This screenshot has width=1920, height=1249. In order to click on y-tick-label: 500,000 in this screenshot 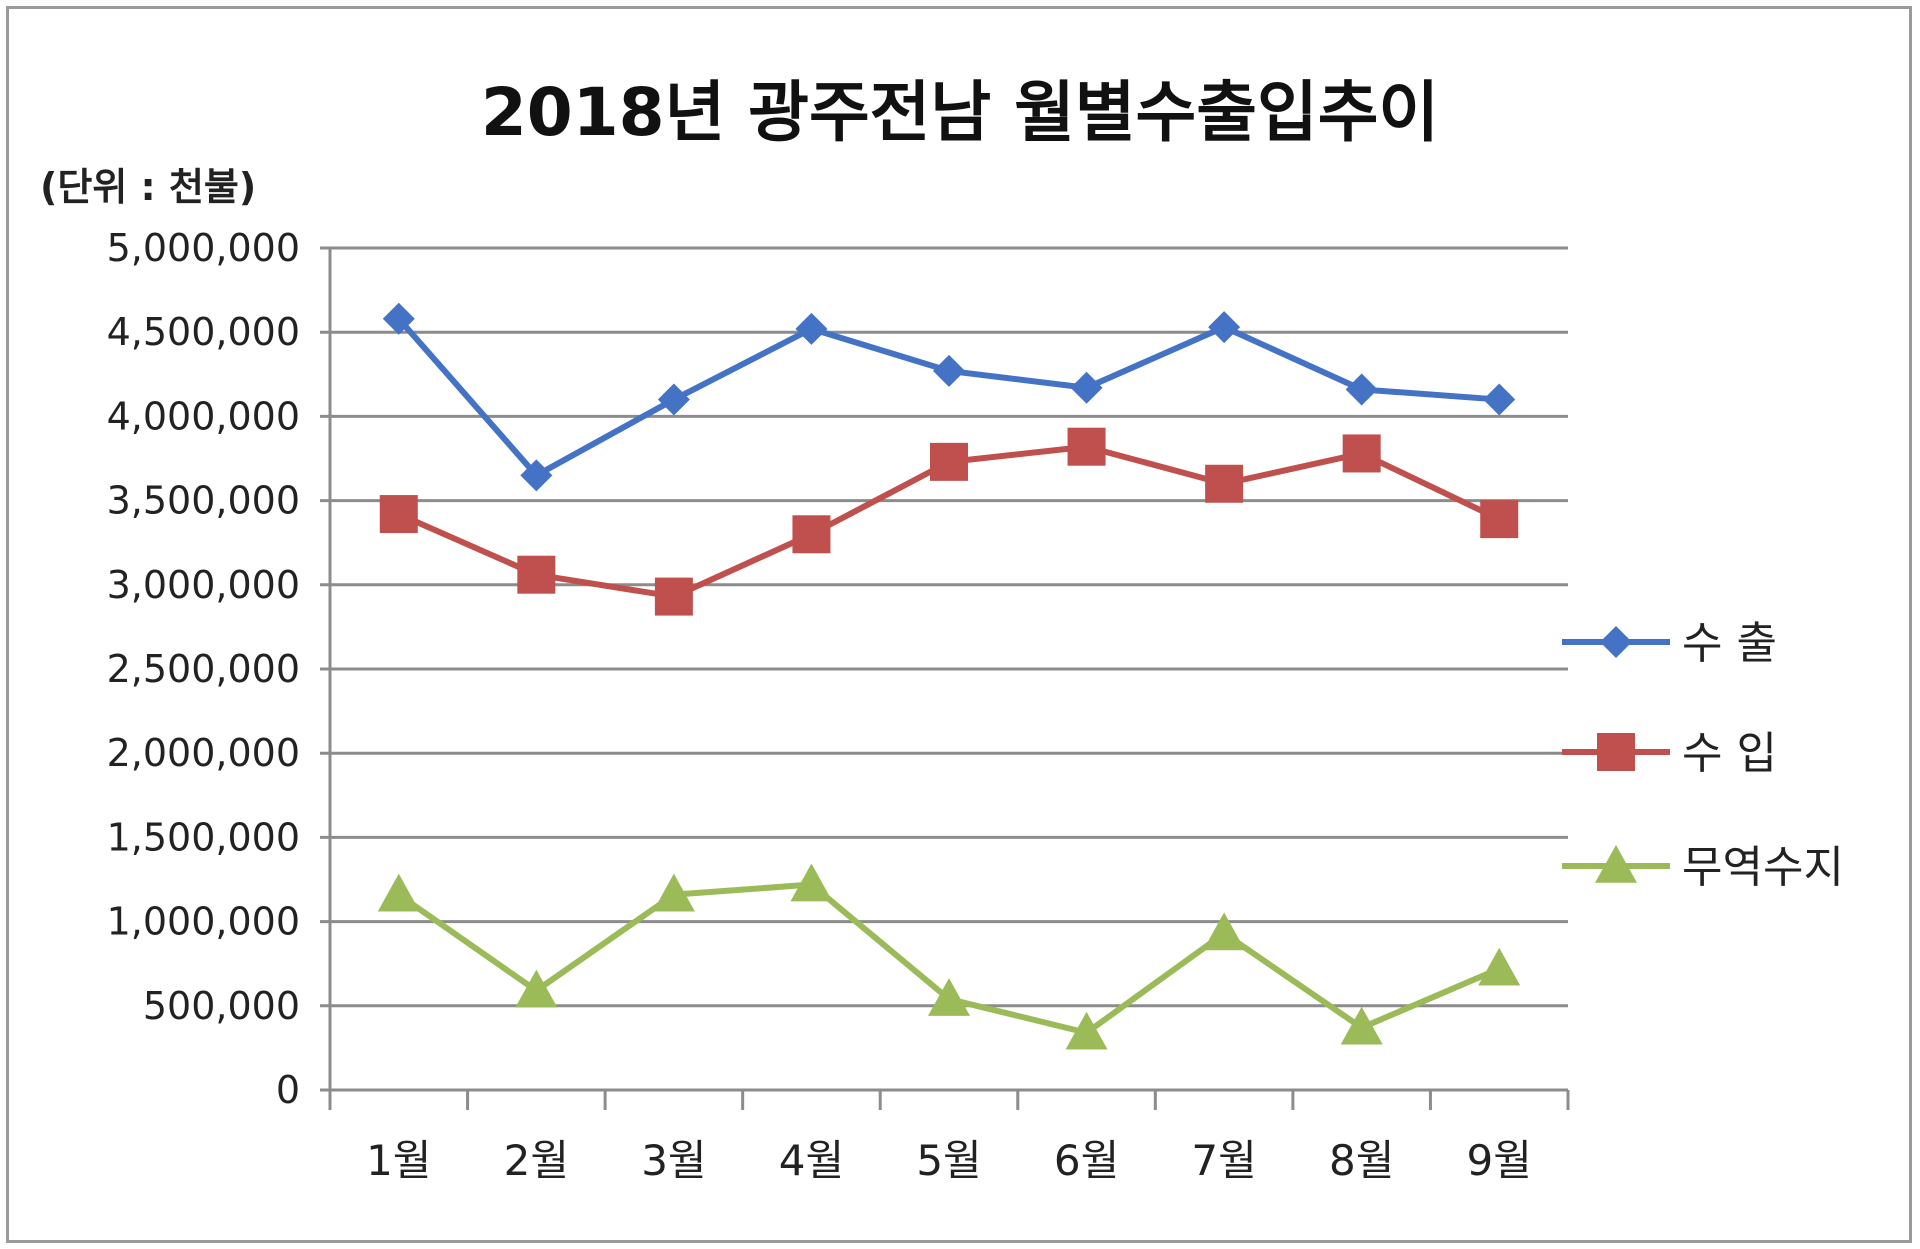, I will do `click(221, 1006)`.